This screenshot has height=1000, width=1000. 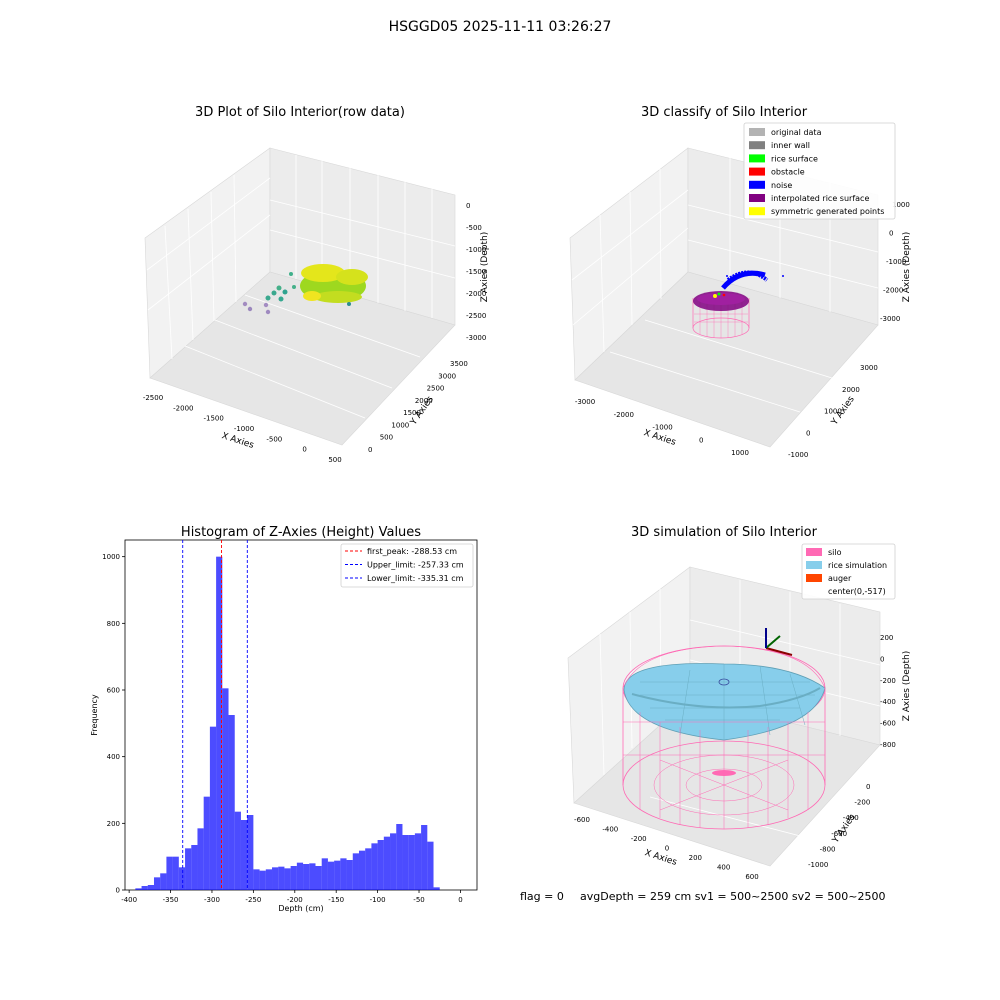 I want to click on simulation-legend: silo rice simulation auger center(0,-517), so click(x=848, y=571).